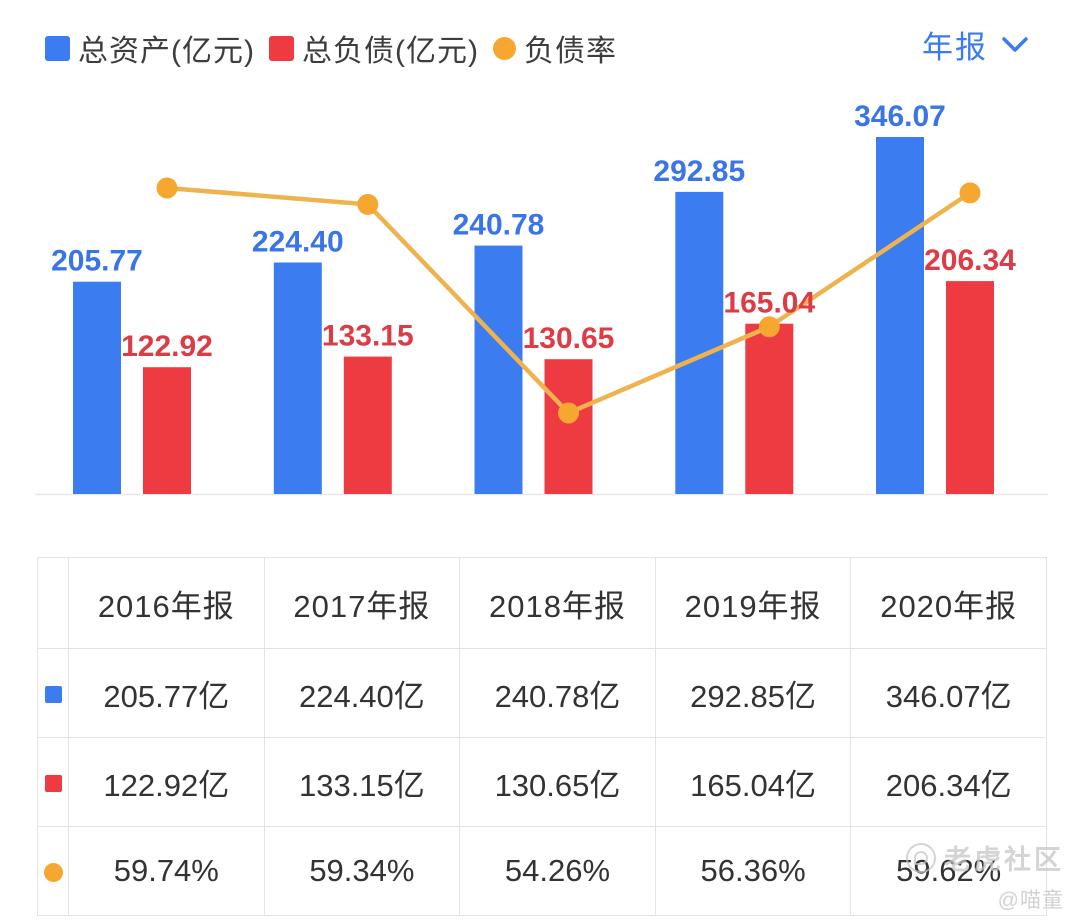 This screenshot has width=1080, height=921. Describe the element at coordinates (948, 603) in the screenshot. I see `period-header-2020: 2020年报` at that location.